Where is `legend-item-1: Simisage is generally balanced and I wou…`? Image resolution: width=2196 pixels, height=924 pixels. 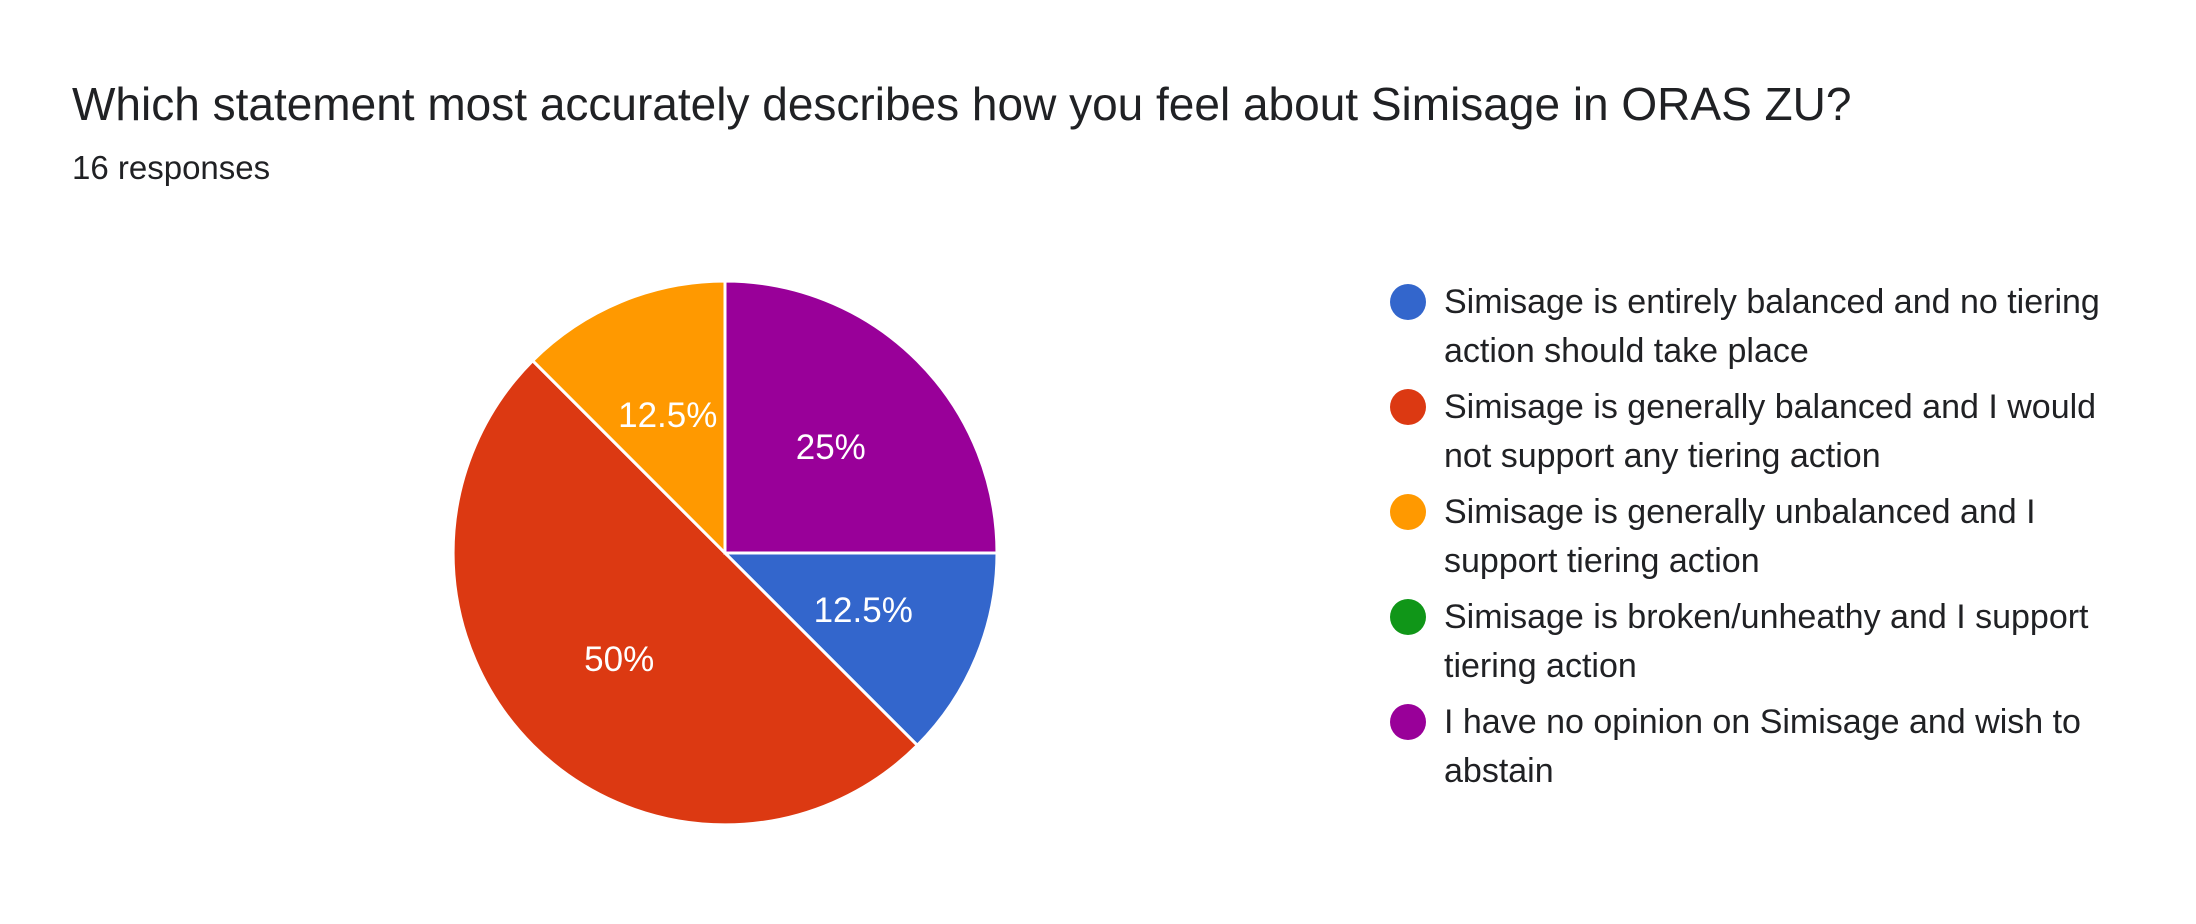
legend-item-1: Simisage is generally balanced and I wou… is located at coordinates (1760, 432).